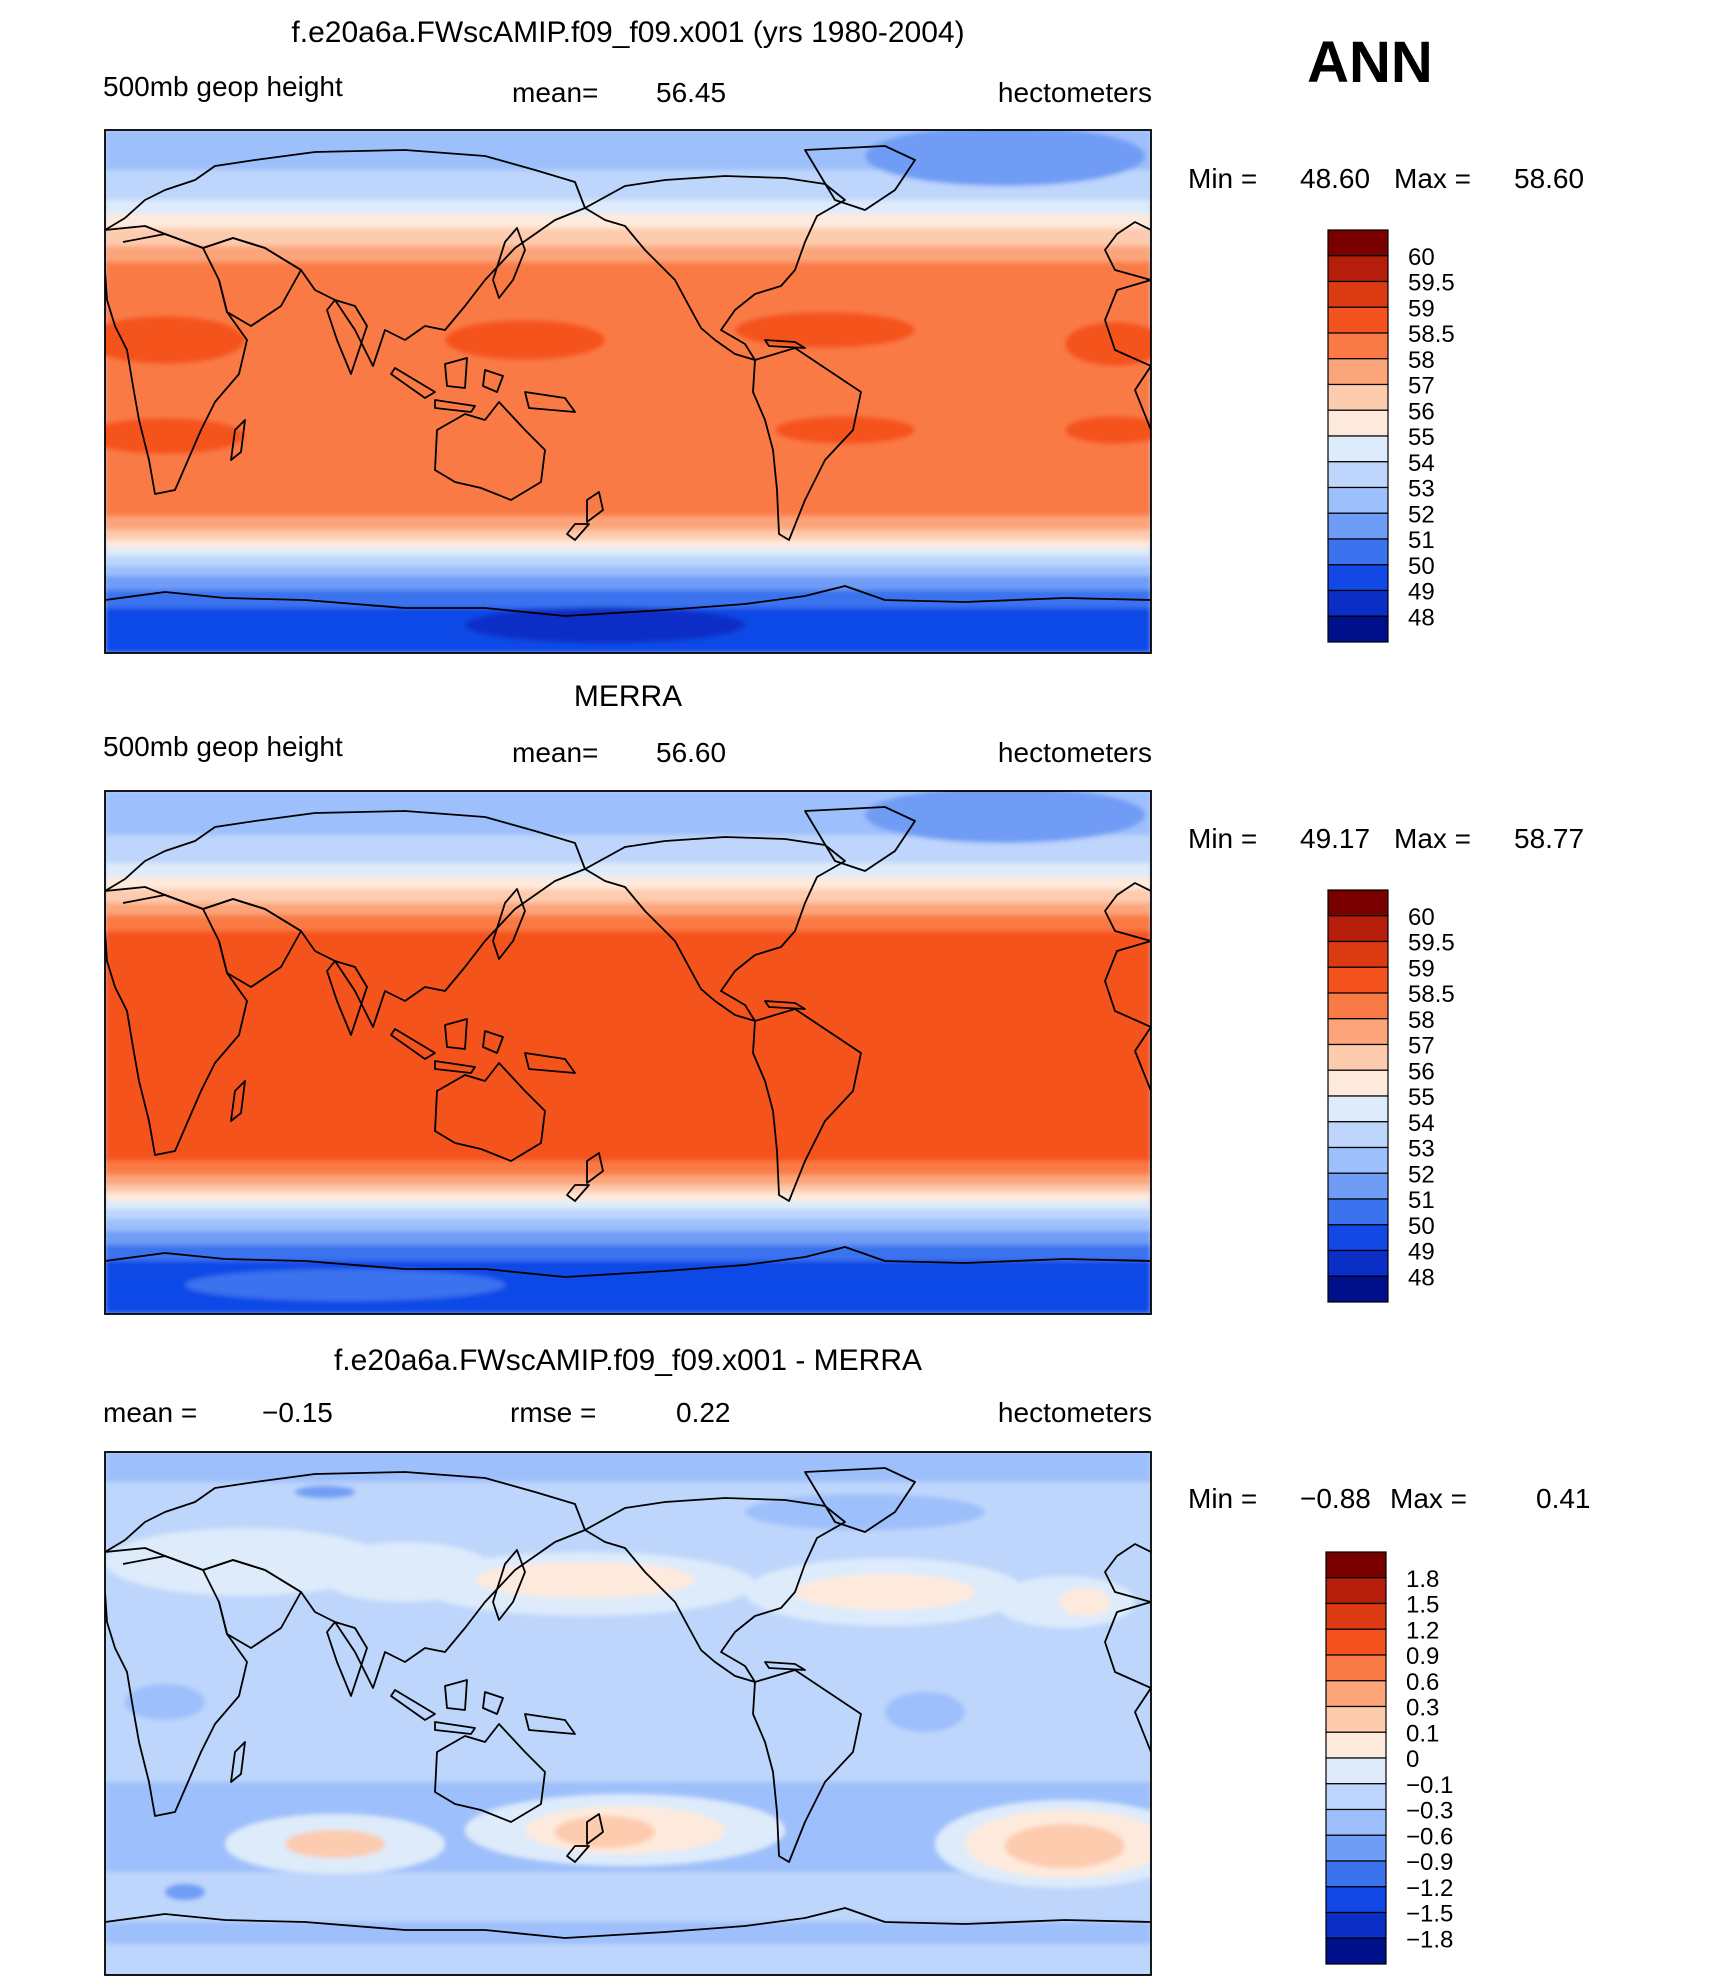  What do you see at coordinates (1422, 1708) in the screenshot?
I see `legend-tick-label: 0.3` at bounding box center [1422, 1708].